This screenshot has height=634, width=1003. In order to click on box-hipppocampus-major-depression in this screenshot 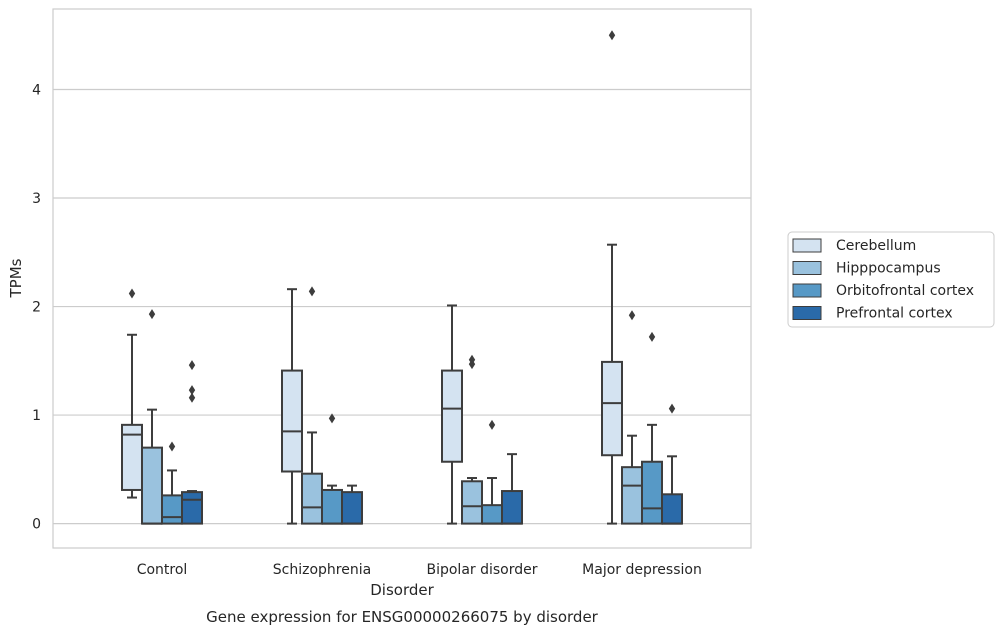, I will do `click(632, 417)`.